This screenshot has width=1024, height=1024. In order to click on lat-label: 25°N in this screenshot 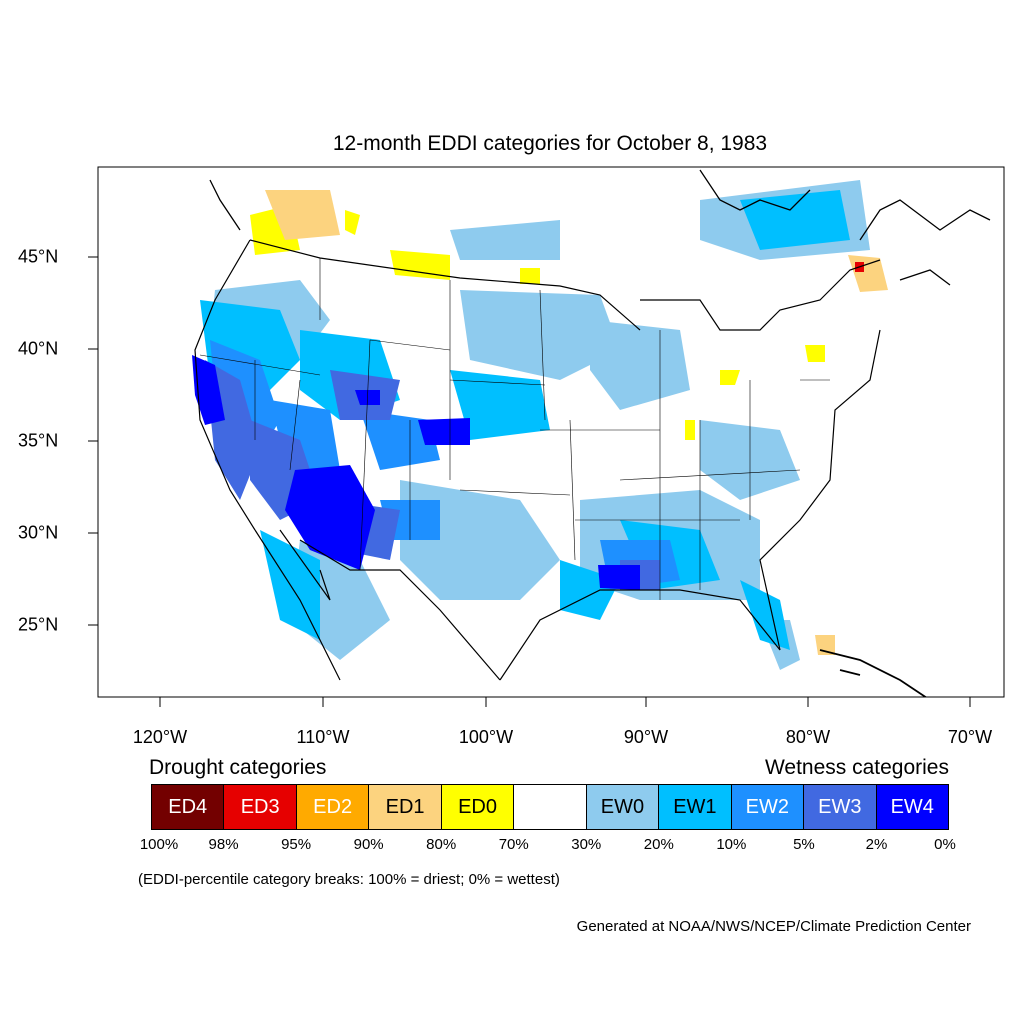, I will do `click(38, 624)`.